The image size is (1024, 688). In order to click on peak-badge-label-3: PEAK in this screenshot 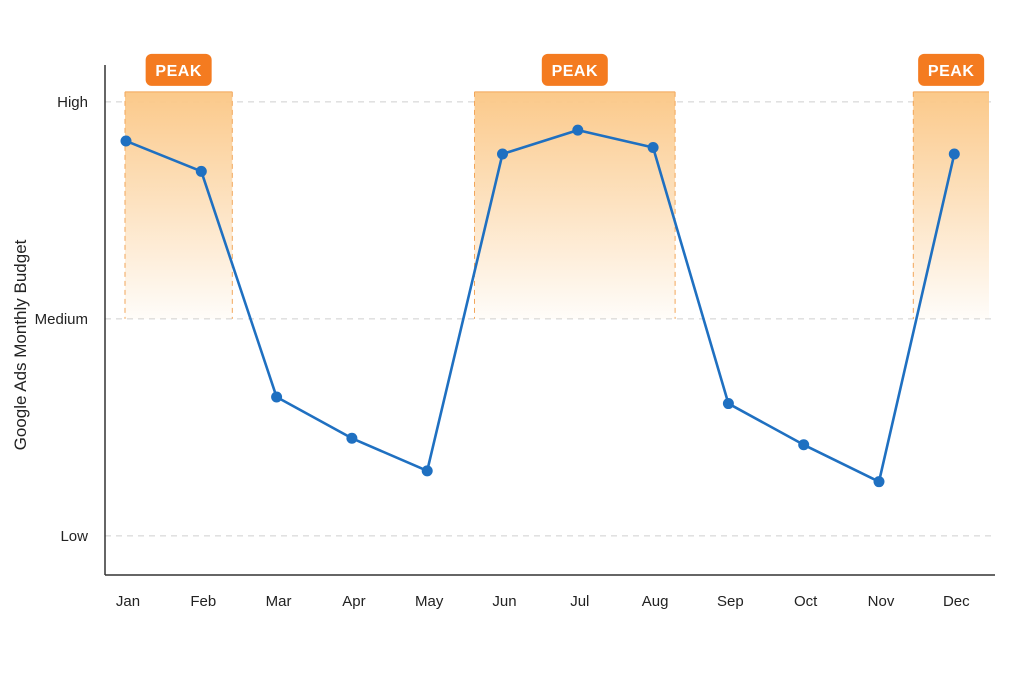, I will do `click(951, 71)`.